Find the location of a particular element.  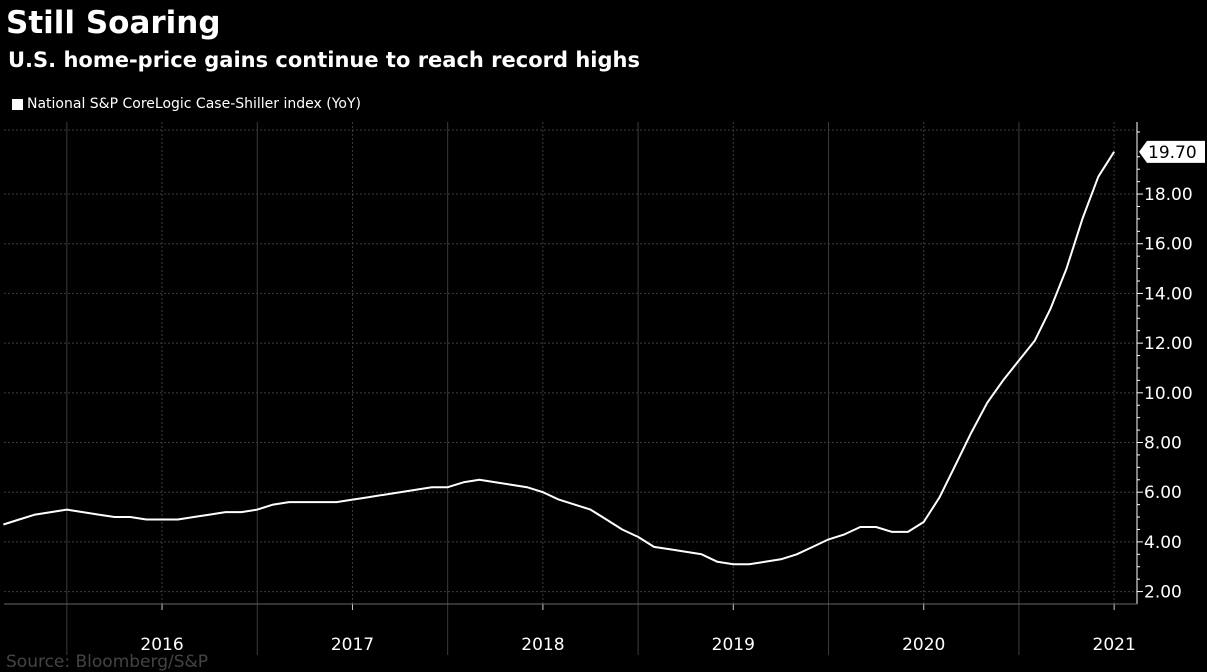

legend-swatch is located at coordinates (17, 104).